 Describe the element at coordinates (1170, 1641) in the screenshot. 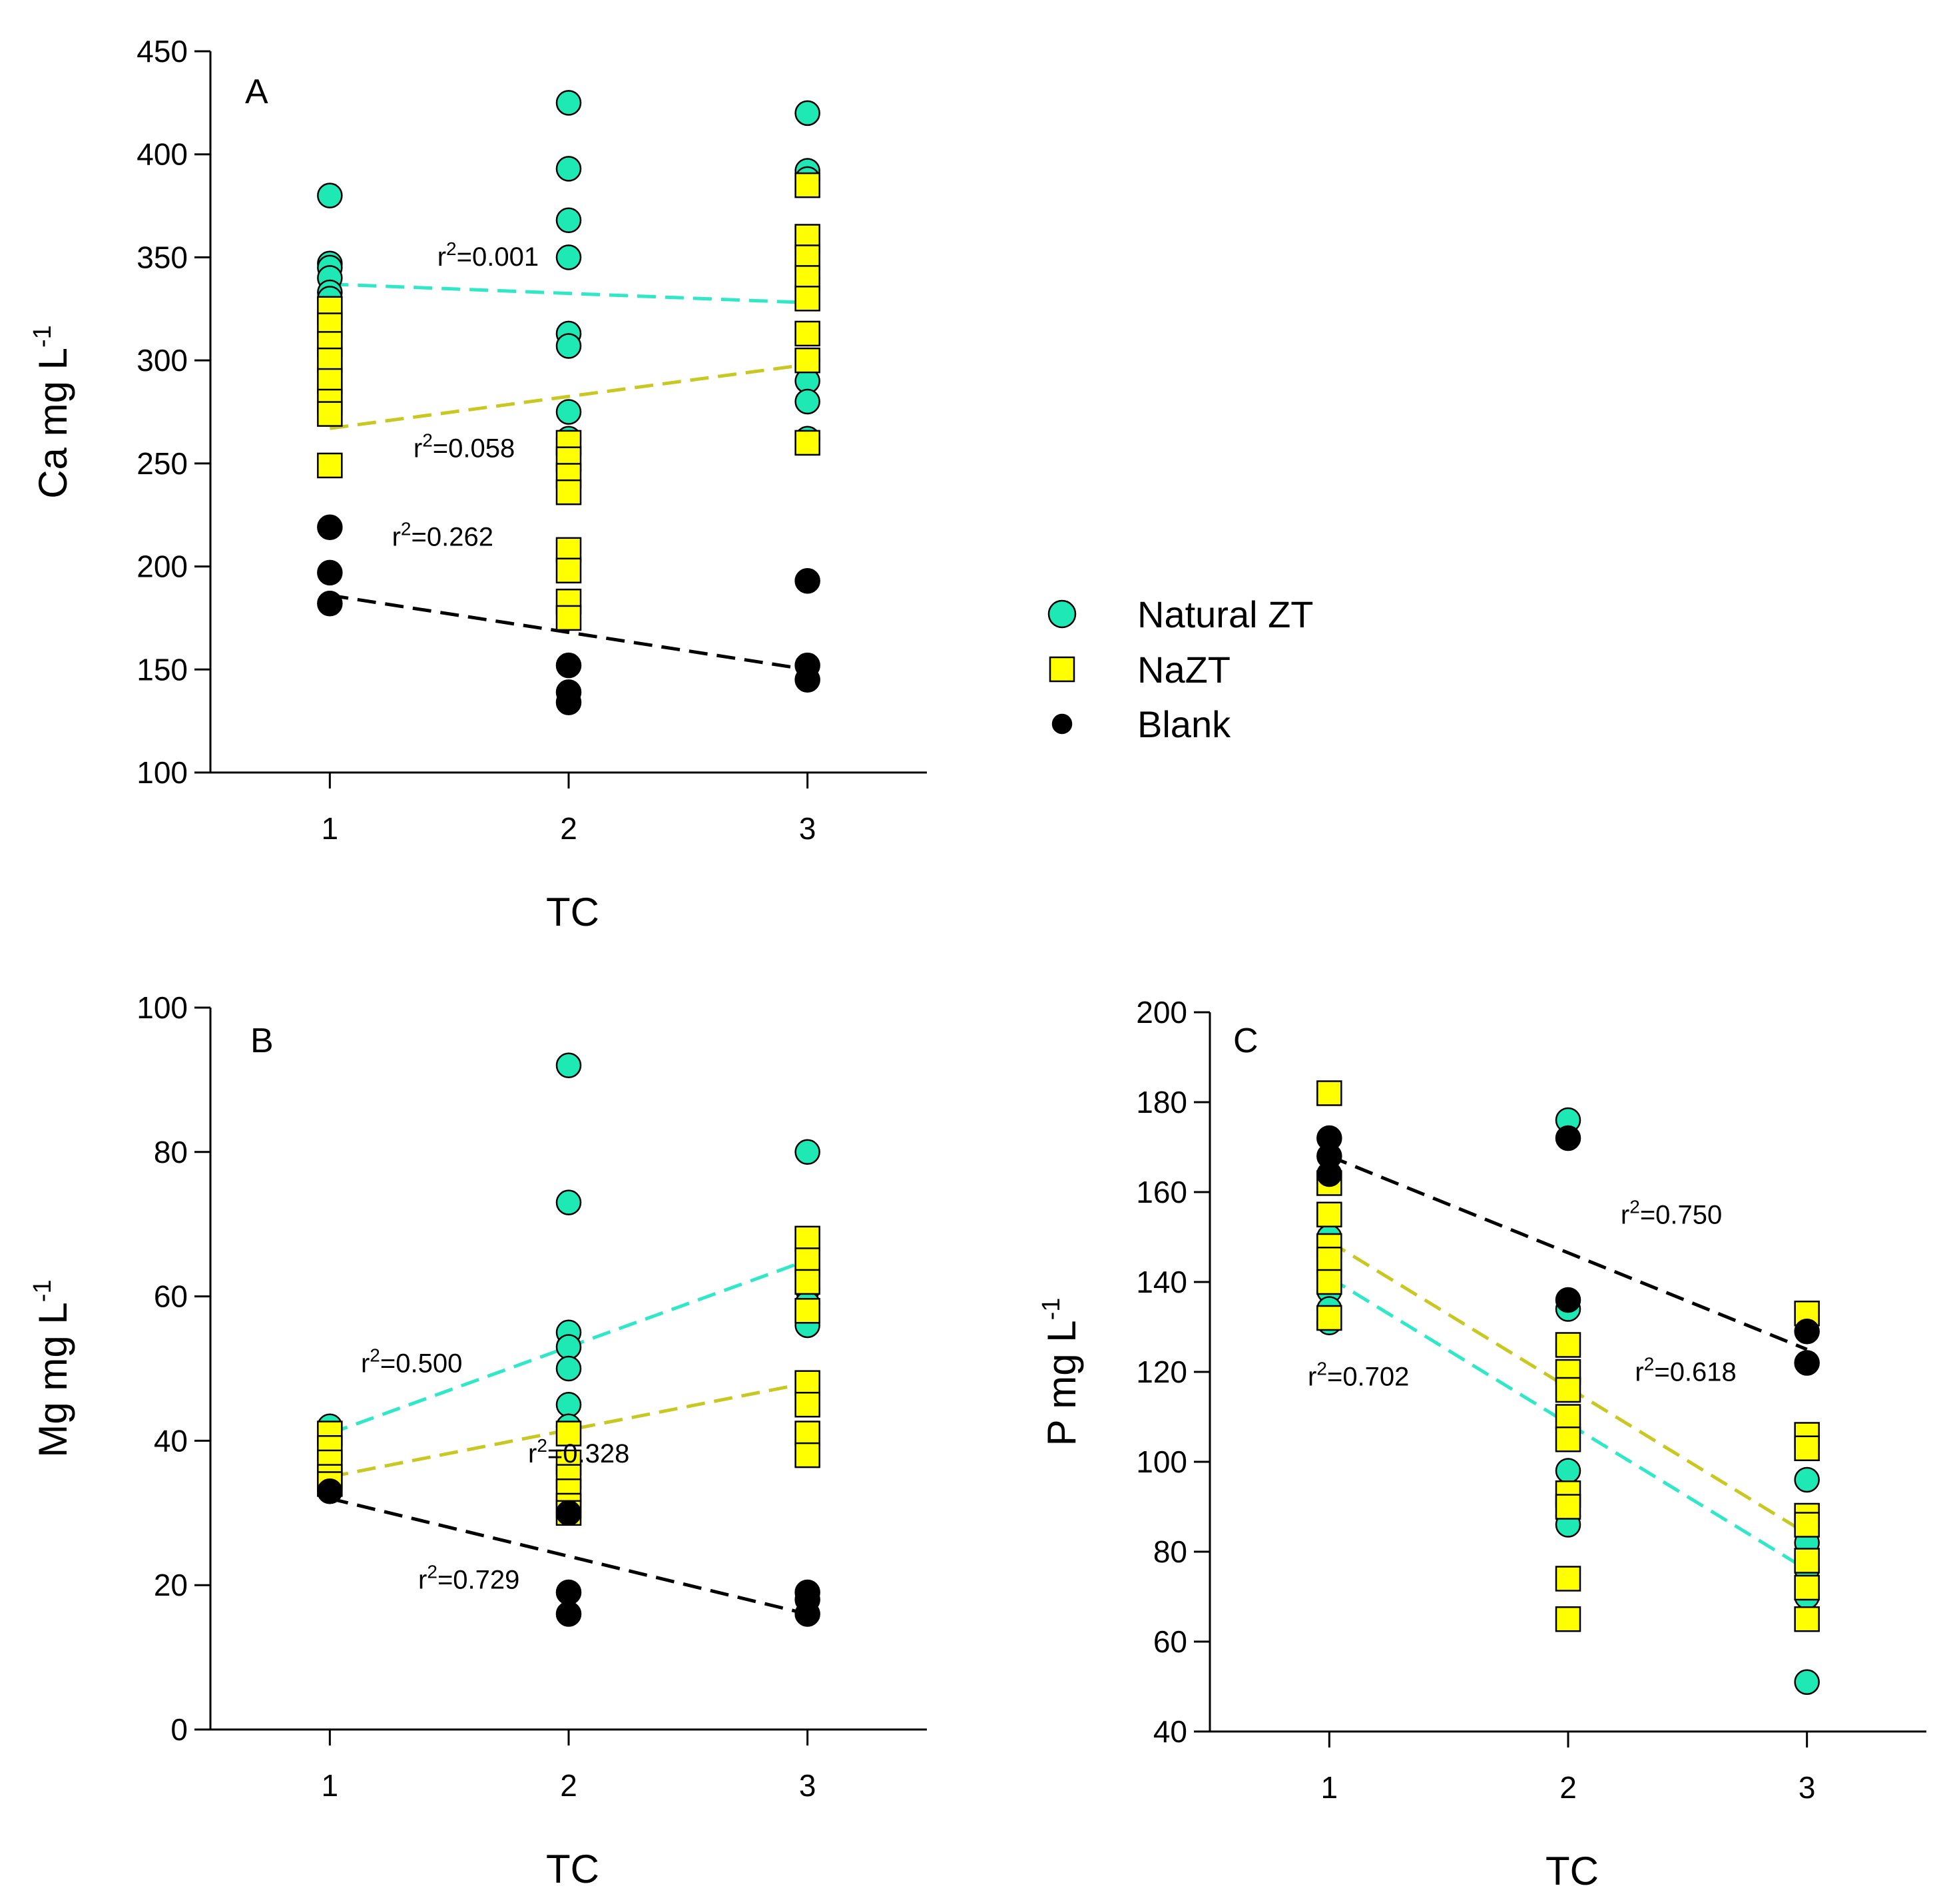

I see `y-tick-label: 60` at that location.